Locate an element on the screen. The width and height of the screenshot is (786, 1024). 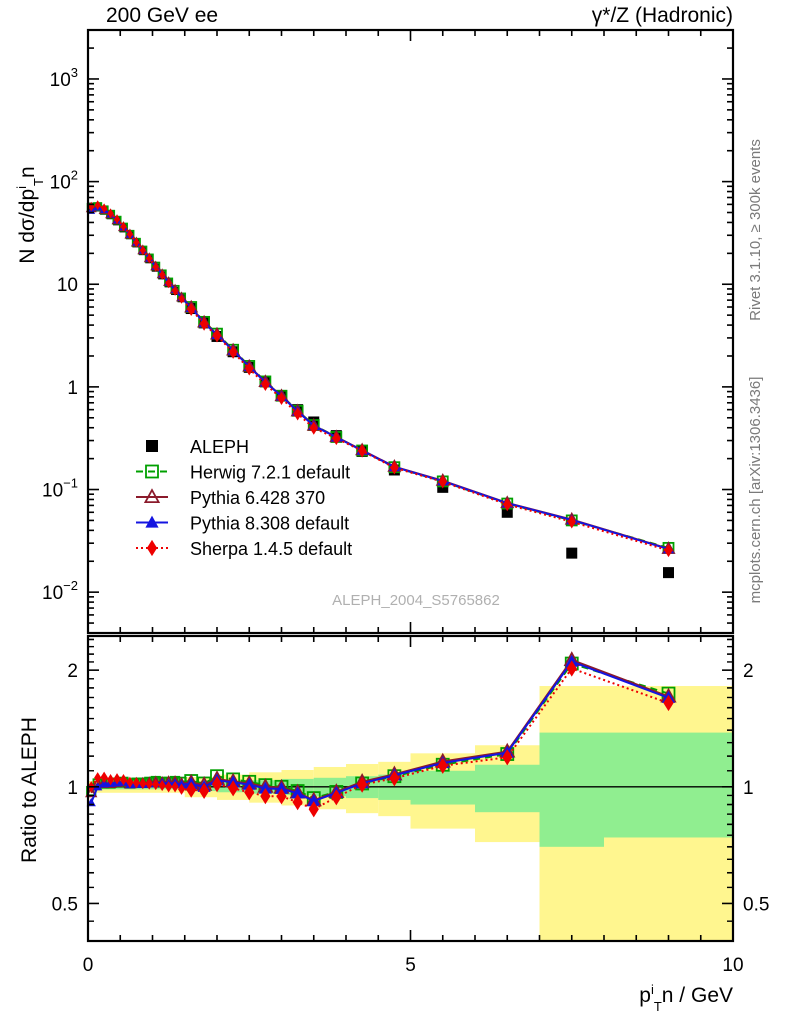
x-axis-label-base: p is located at coordinates (645, 995).